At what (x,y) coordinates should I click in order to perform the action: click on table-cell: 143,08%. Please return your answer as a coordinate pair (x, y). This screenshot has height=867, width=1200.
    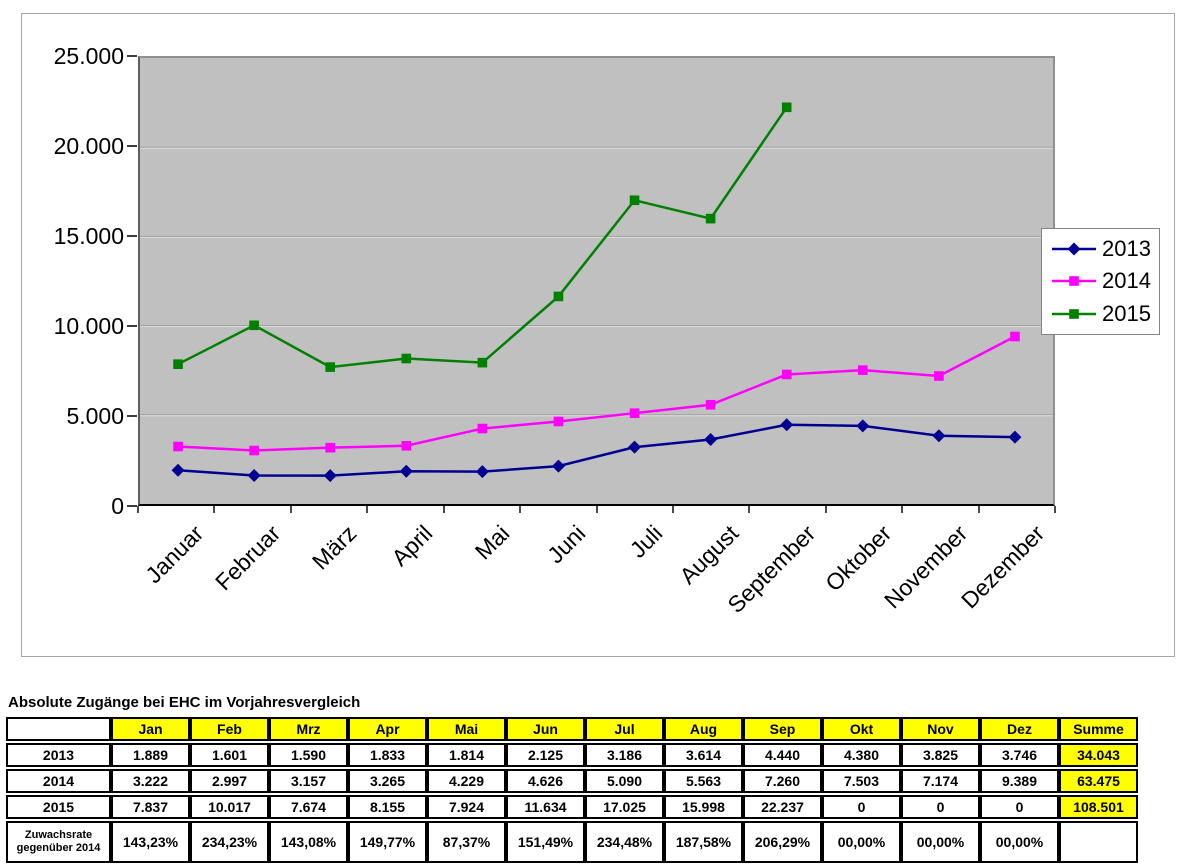
    Looking at the image, I should click on (308, 842).